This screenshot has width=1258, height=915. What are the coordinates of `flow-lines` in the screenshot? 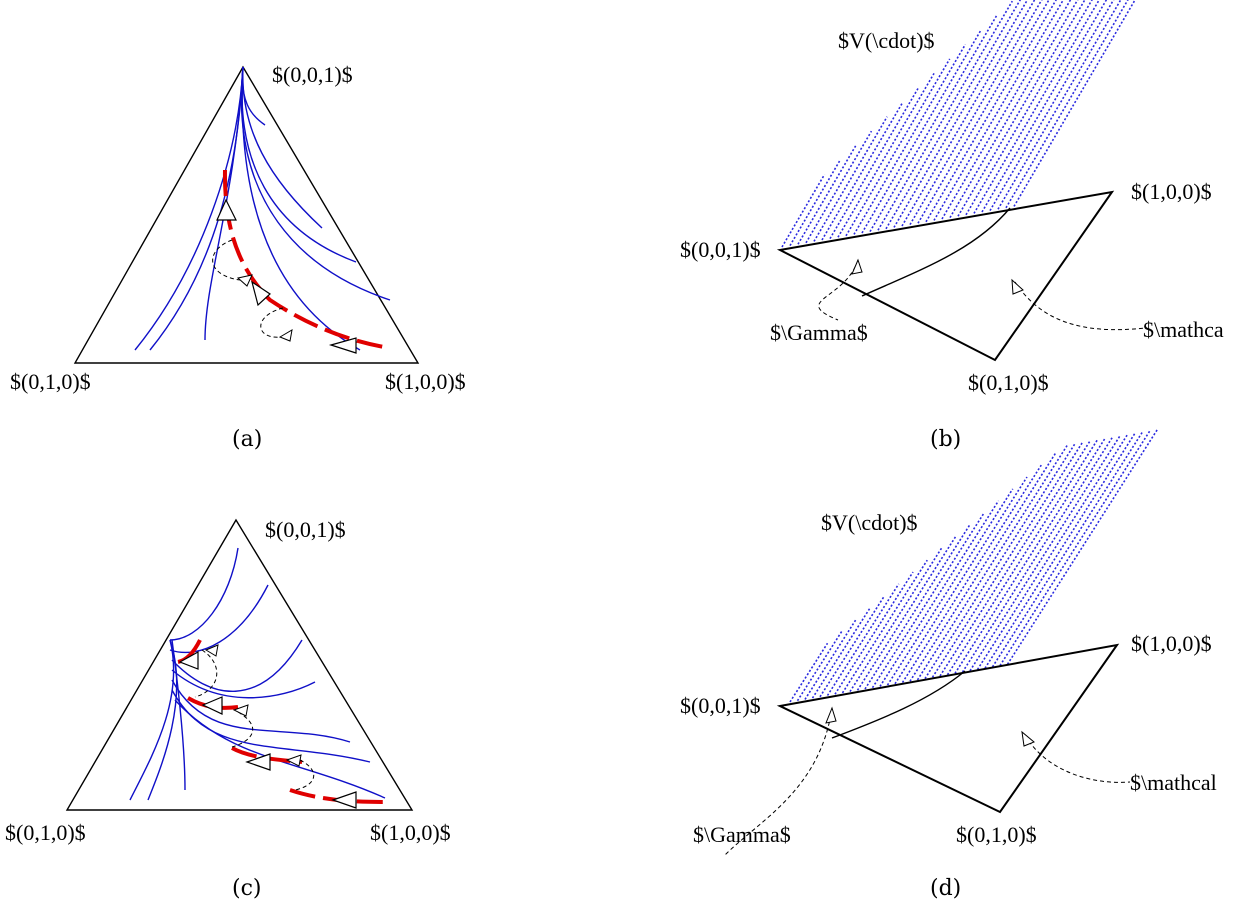 It's located at (257, 674).